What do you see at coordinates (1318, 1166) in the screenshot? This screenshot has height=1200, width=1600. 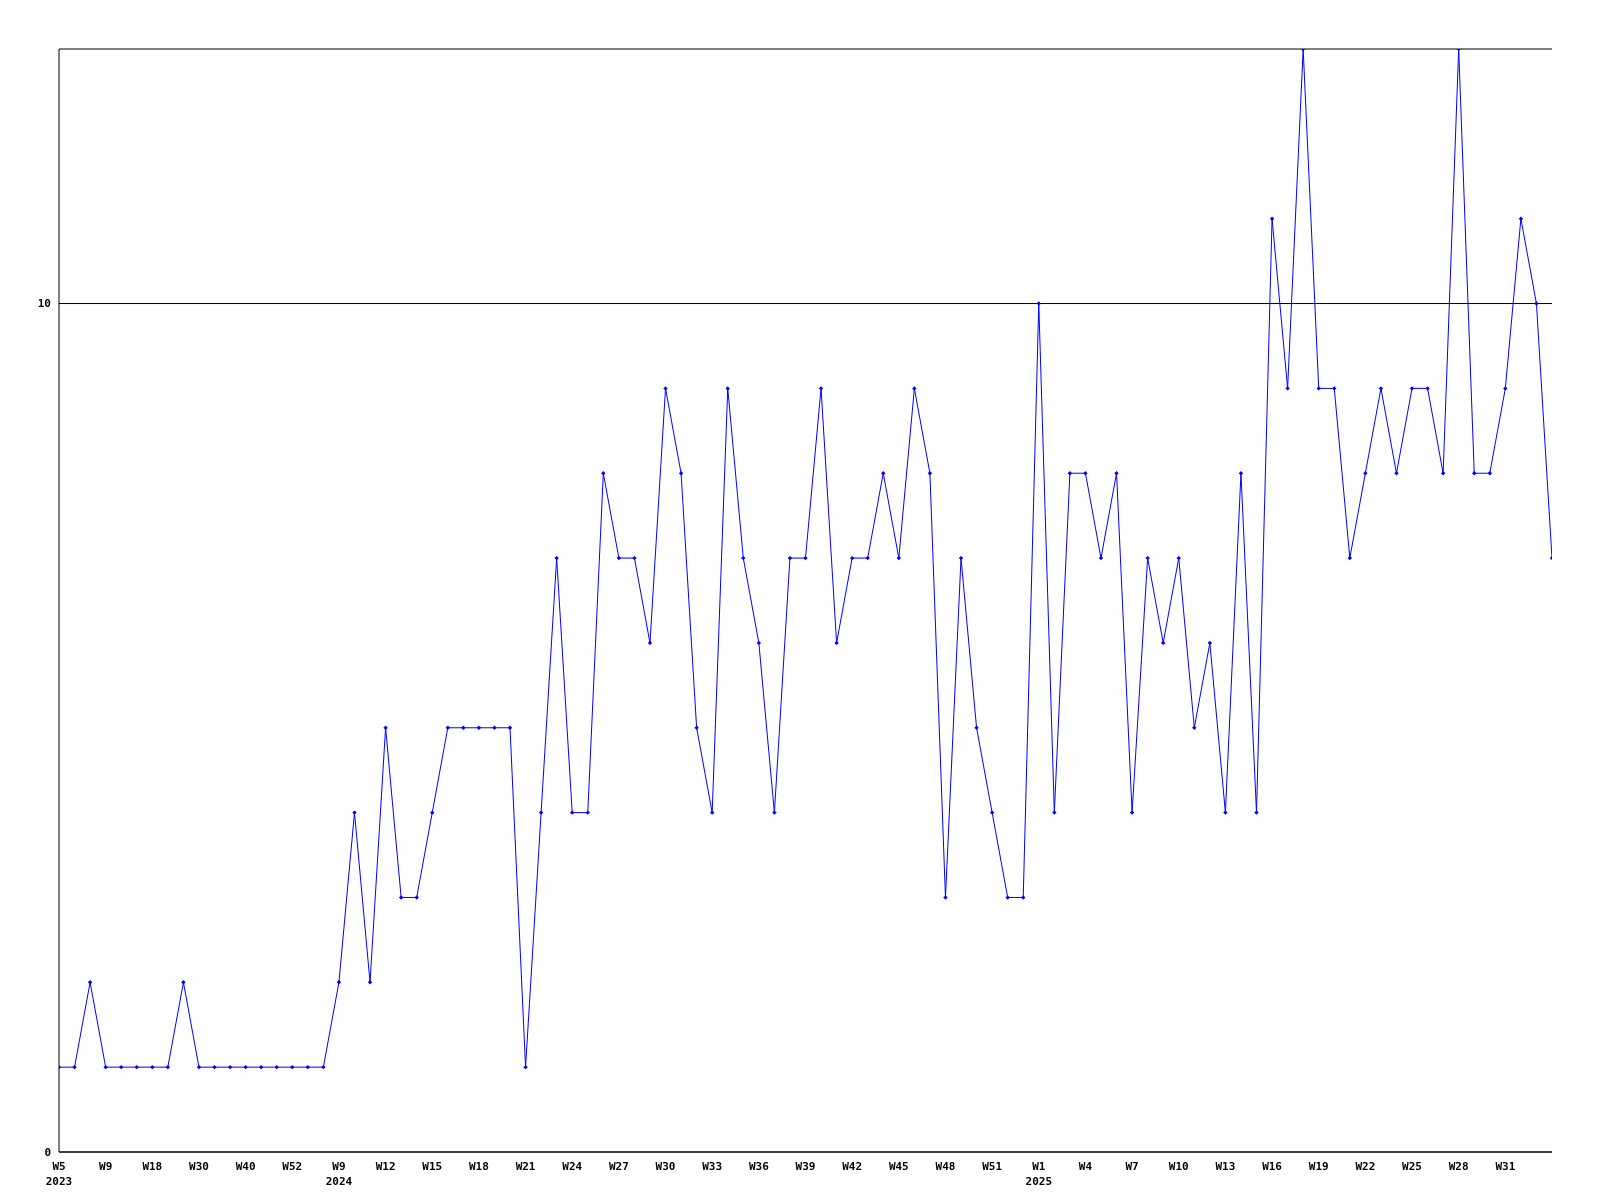 I see `x-tick-label: W19` at bounding box center [1318, 1166].